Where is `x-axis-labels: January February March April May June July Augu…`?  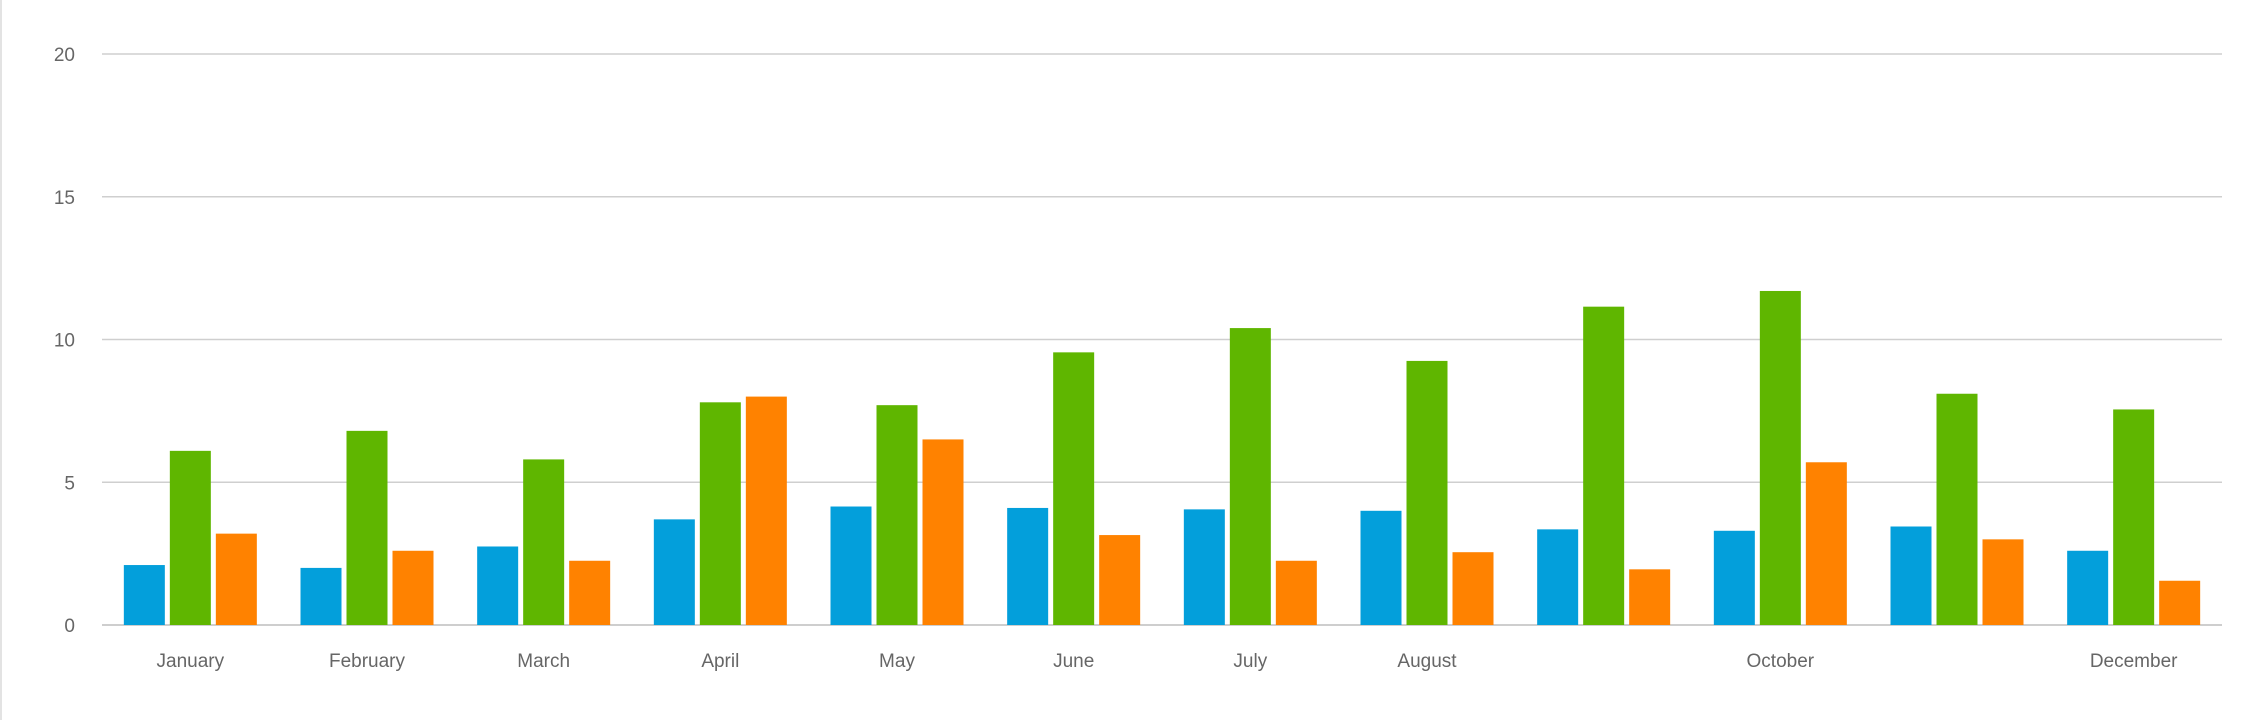
x-axis-labels: January February March April May June July Augu… is located at coordinates (1168, 661).